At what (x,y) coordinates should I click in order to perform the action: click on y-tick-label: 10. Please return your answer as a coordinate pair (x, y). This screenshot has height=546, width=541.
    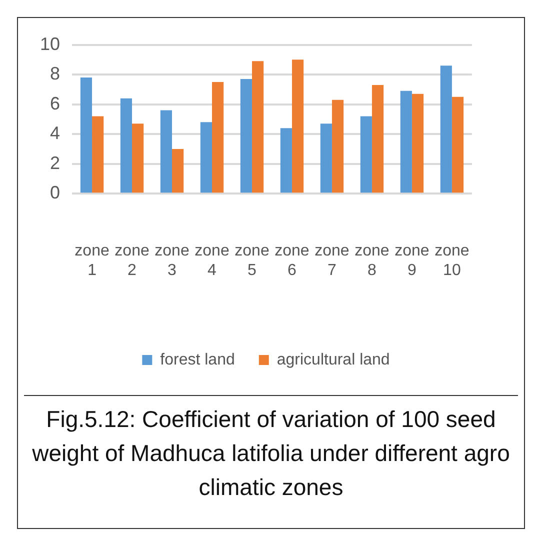
    Looking at the image, I should click on (50, 44).